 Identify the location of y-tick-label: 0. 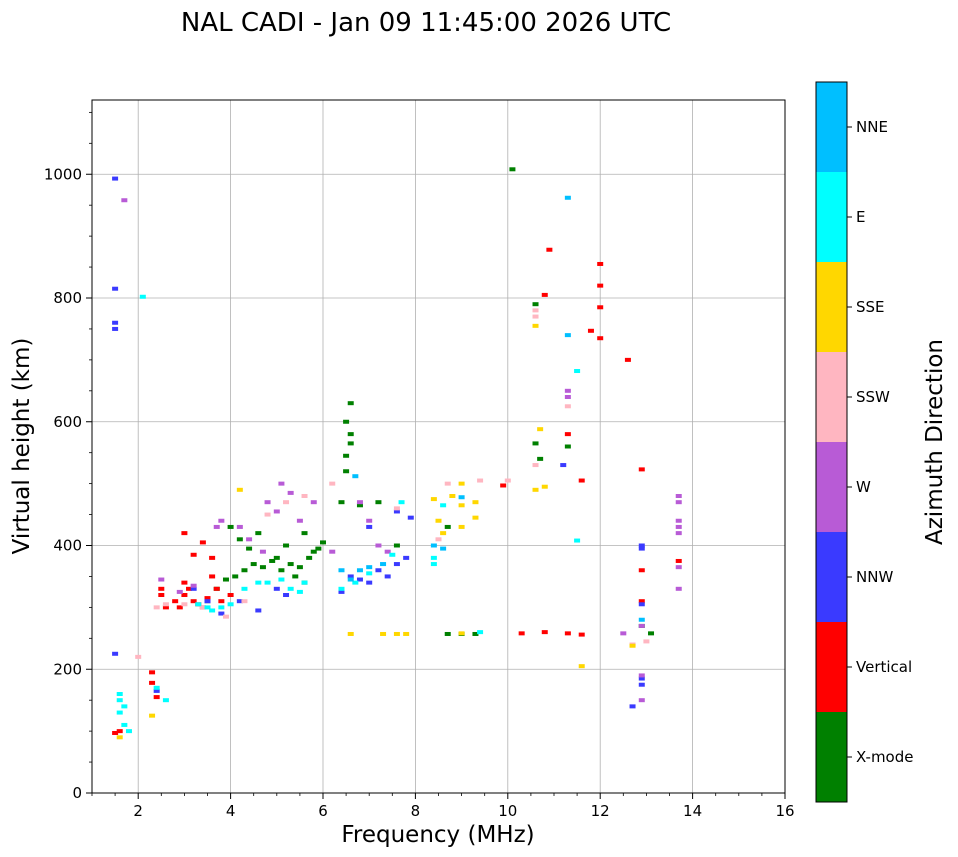
(77, 793).